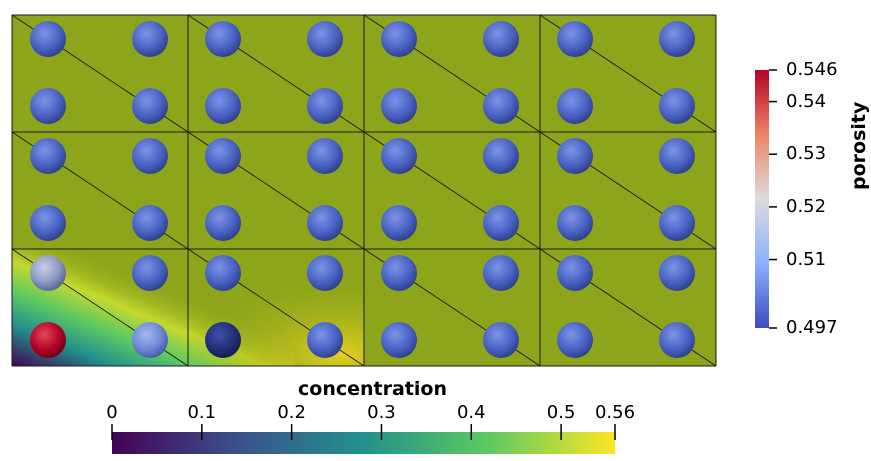 The width and height of the screenshot is (871, 461). What do you see at coordinates (806, 101) in the screenshot?
I see `porosity-tick-label: 0.54` at bounding box center [806, 101].